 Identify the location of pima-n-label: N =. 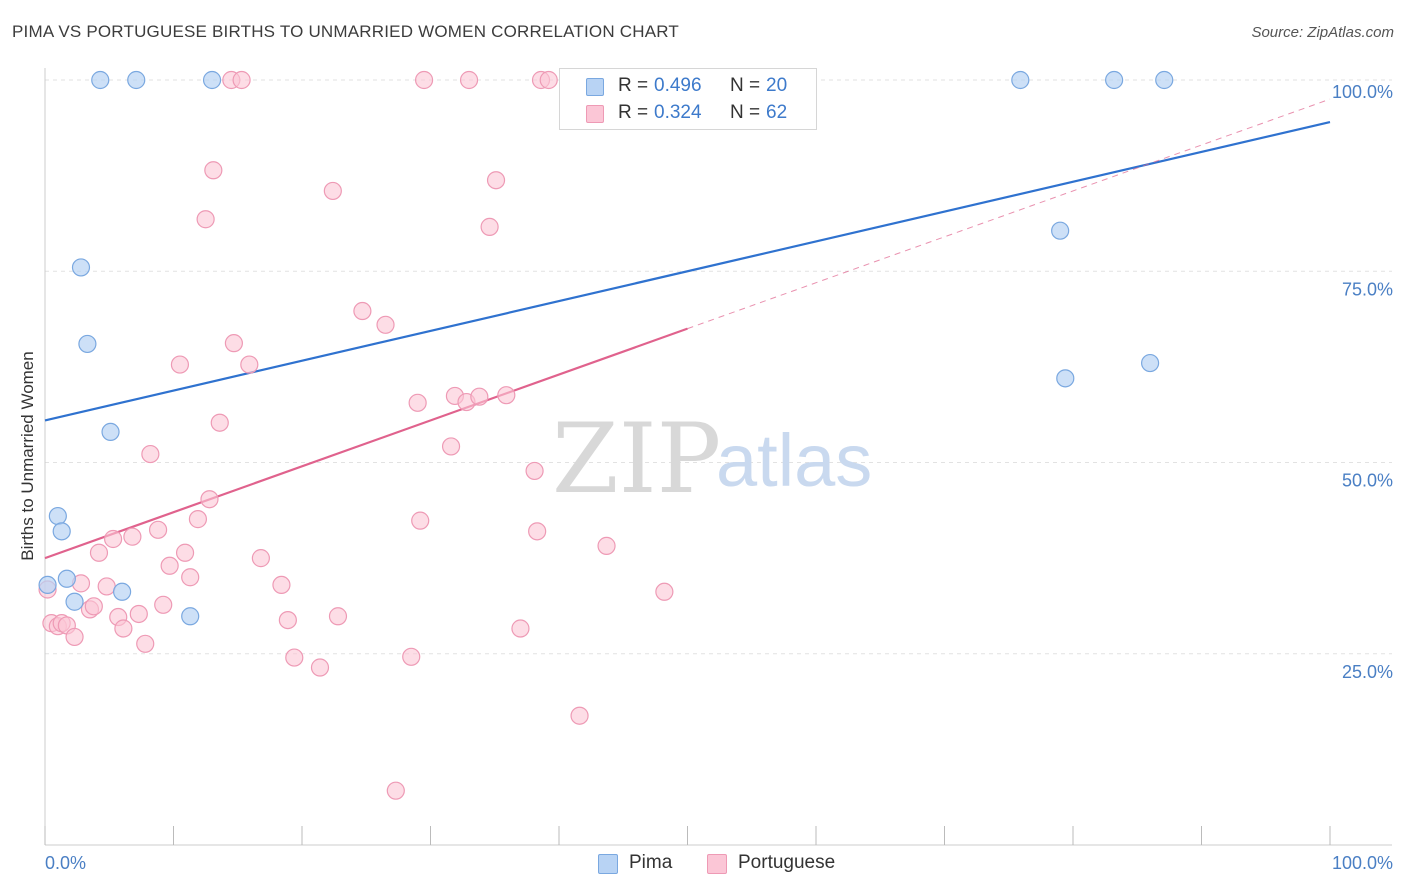
(745, 85).